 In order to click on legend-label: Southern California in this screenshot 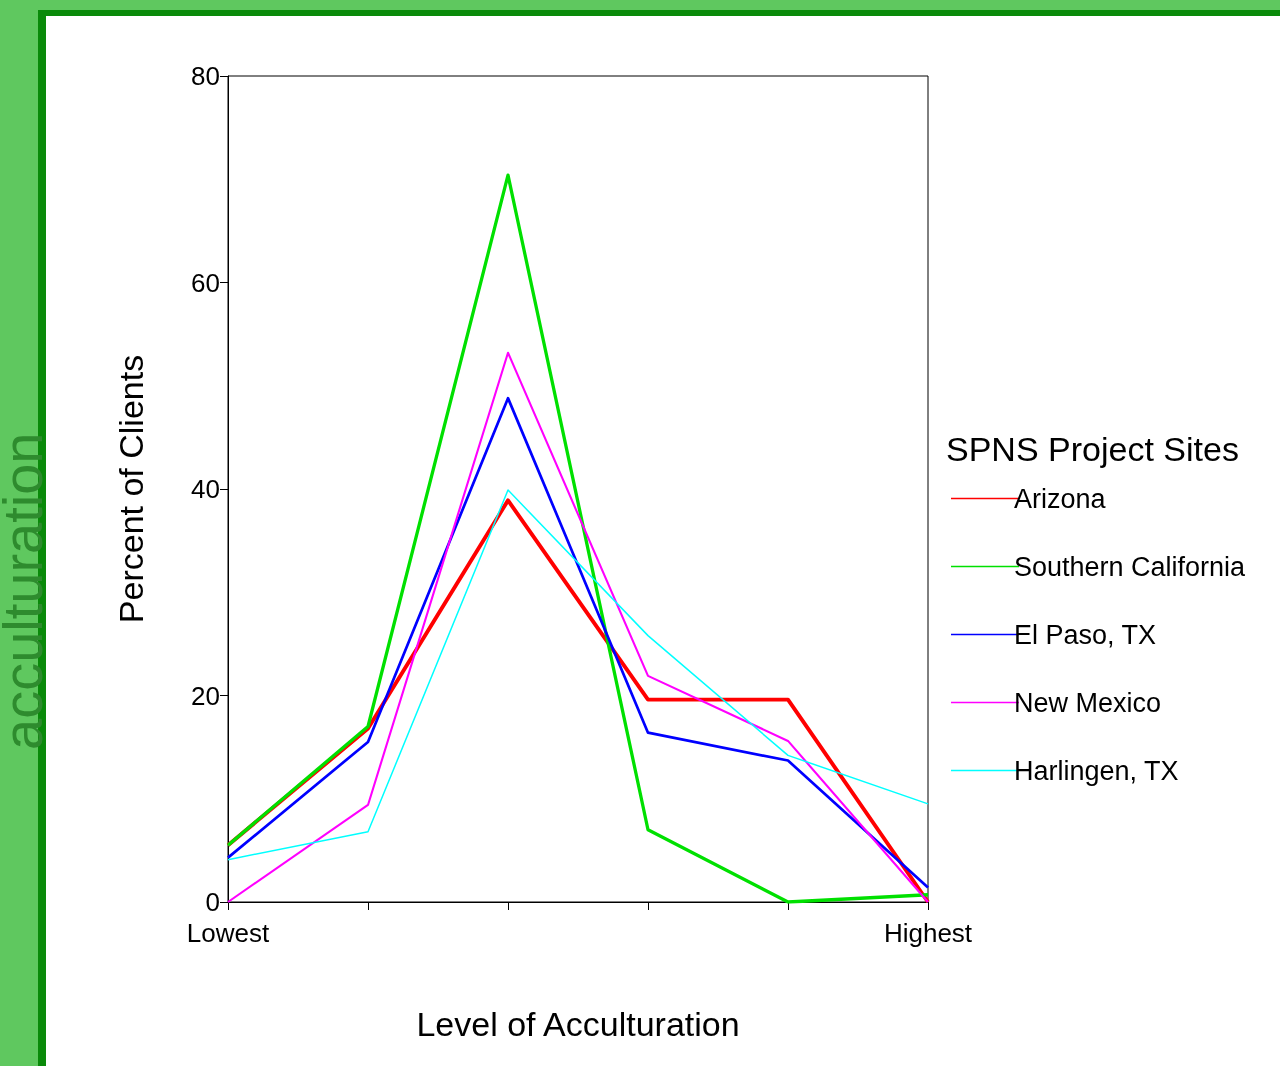, I will do `click(1130, 566)`.